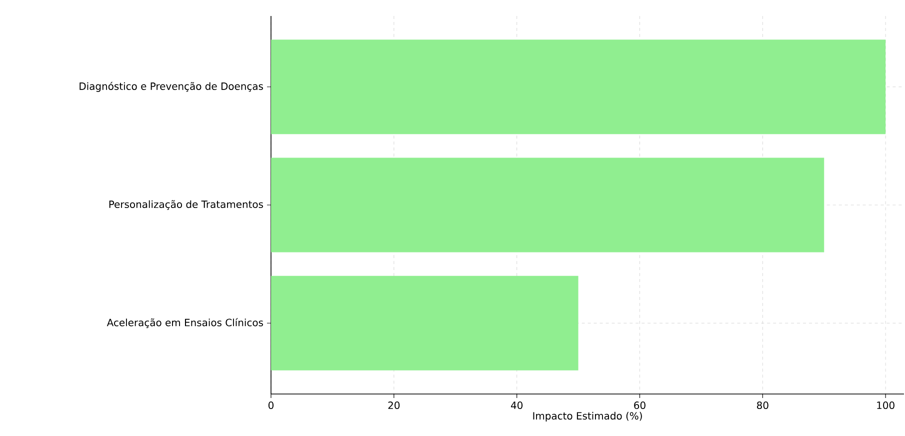 This screenshot has width=905, height=436. I want to click on y-tick-label: Personalização de Tratamentos, so click(186, 205).